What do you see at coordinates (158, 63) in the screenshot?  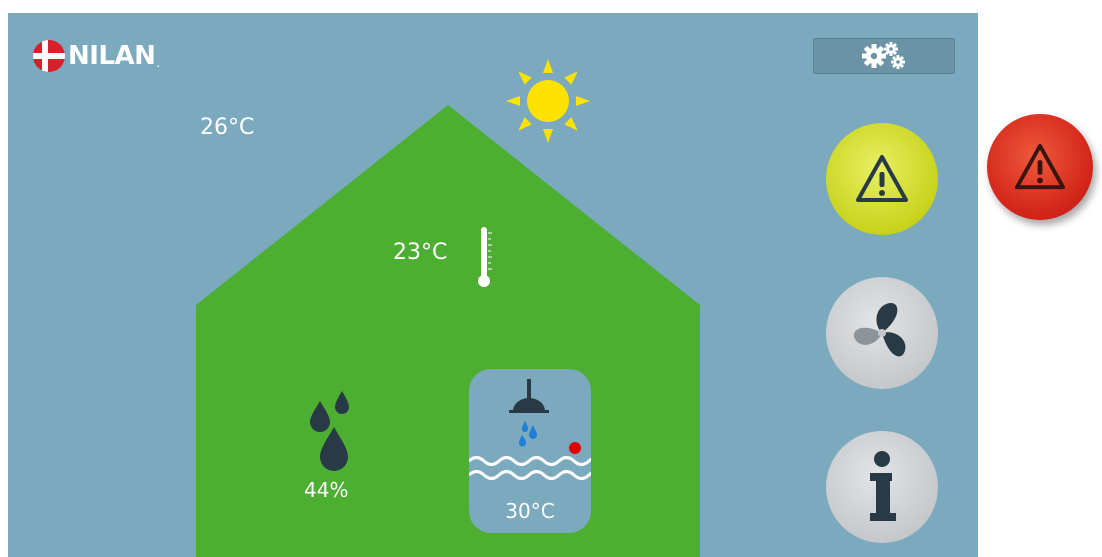 I see `logo-mark: .` at bounding box center [158, 63].